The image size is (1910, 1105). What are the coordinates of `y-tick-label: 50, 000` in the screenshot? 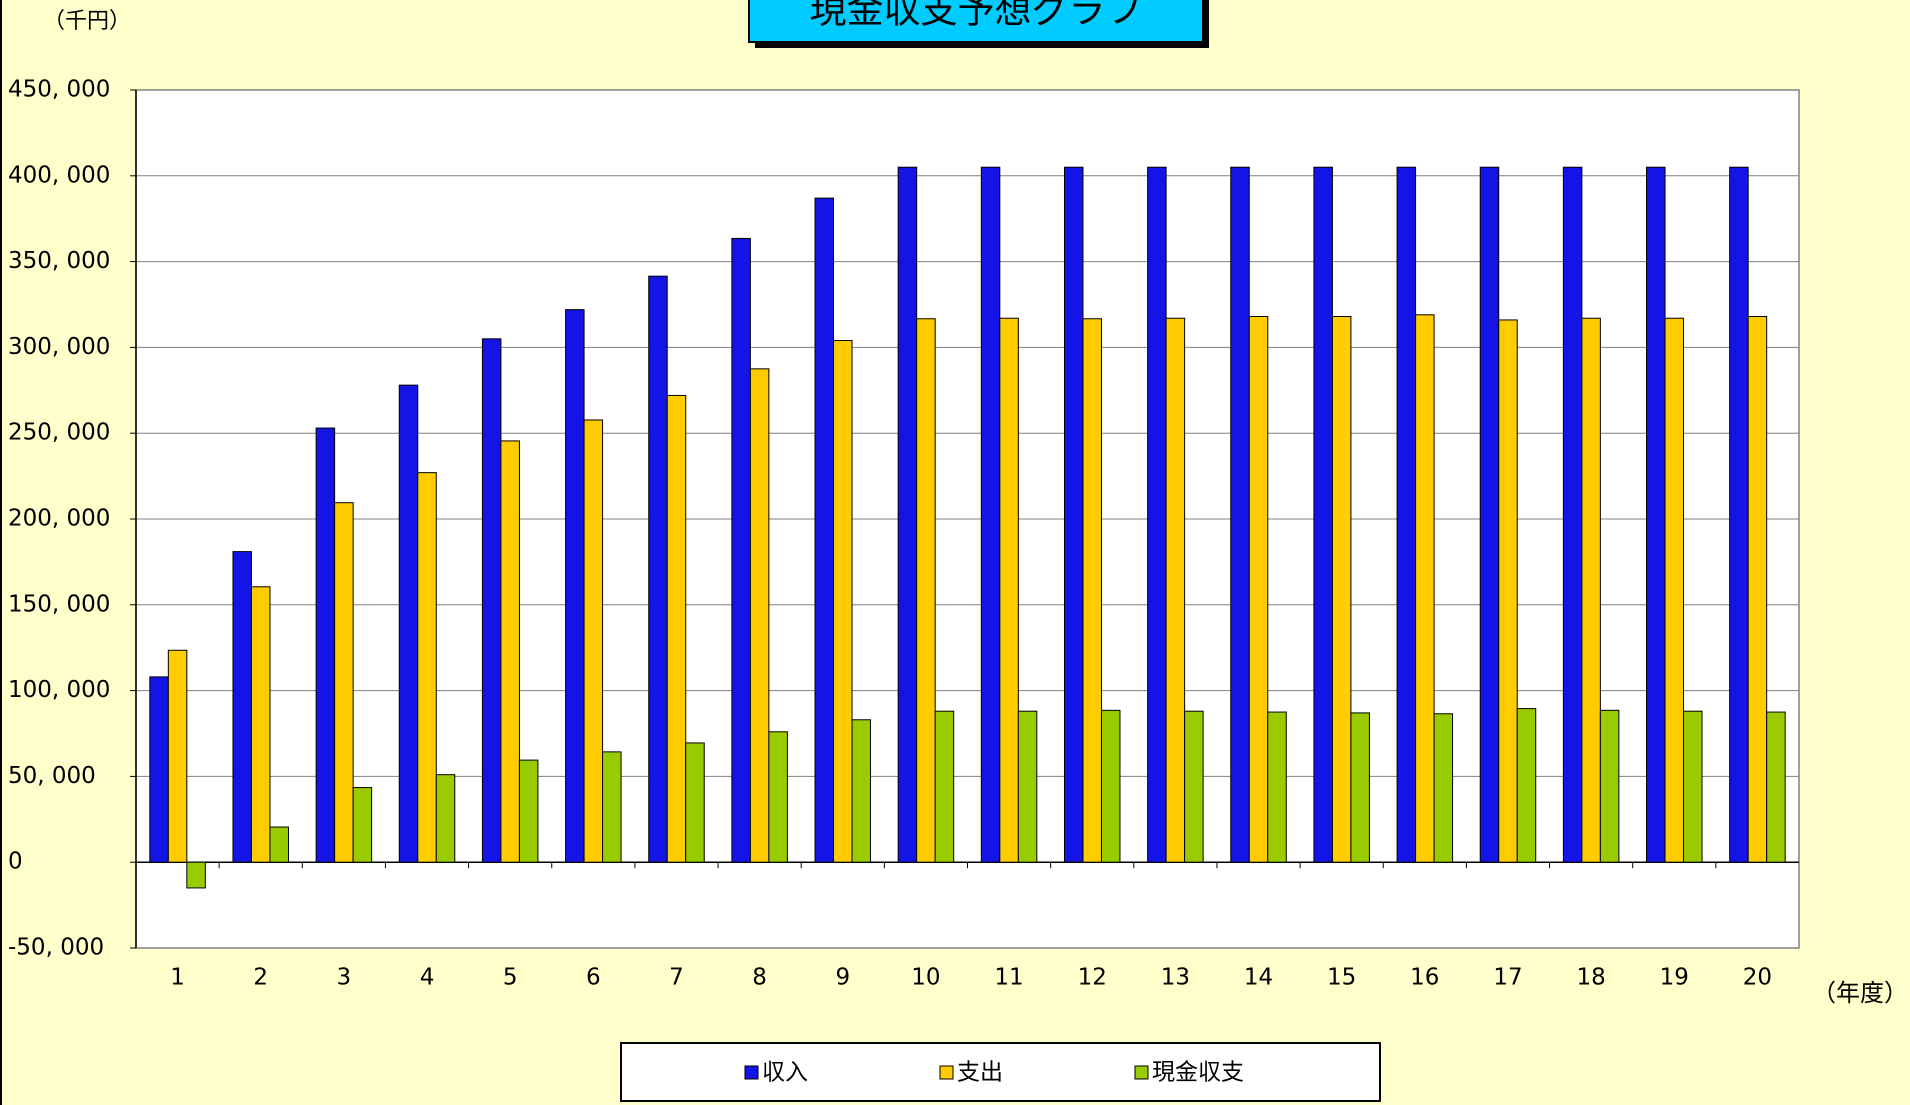 It's located at (52, 776).